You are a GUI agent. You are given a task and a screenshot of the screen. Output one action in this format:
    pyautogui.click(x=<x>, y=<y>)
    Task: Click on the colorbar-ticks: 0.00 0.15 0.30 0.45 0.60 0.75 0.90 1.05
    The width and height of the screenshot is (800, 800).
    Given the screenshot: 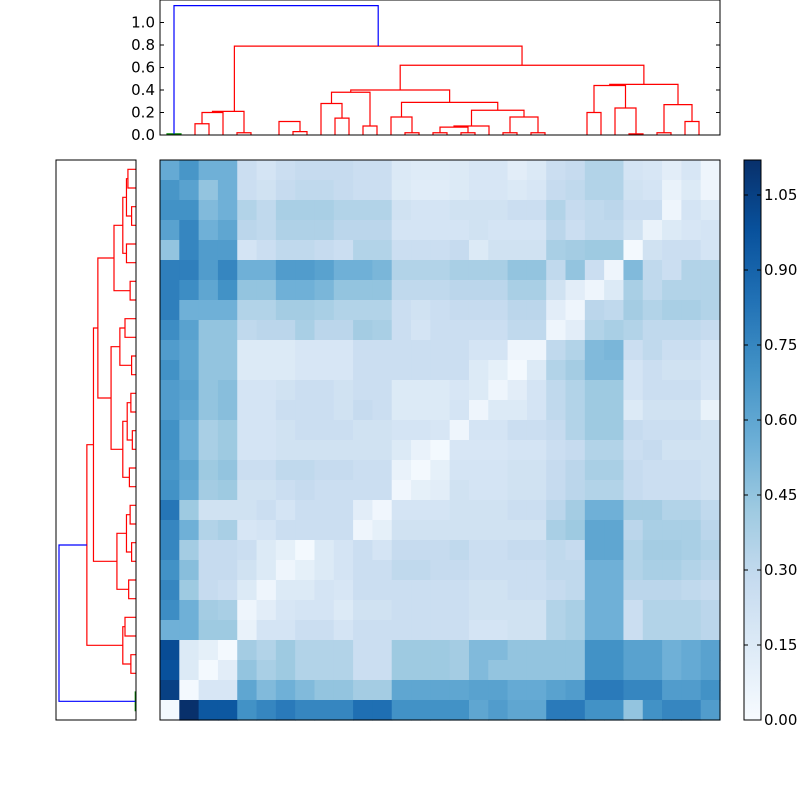 What is the action you would take?
    pyautogui.click(x=770, y=457)
    